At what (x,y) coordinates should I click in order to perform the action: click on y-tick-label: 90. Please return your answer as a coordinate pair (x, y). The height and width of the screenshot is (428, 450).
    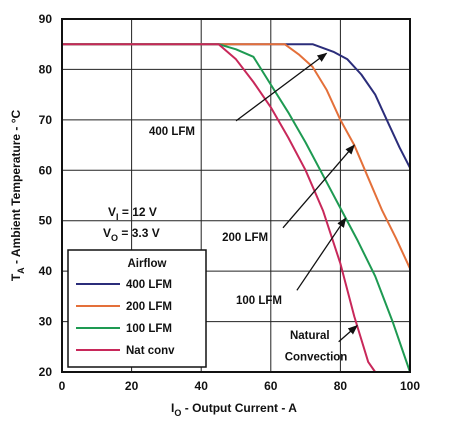
    Looking at the image, I should click on (46, 19).